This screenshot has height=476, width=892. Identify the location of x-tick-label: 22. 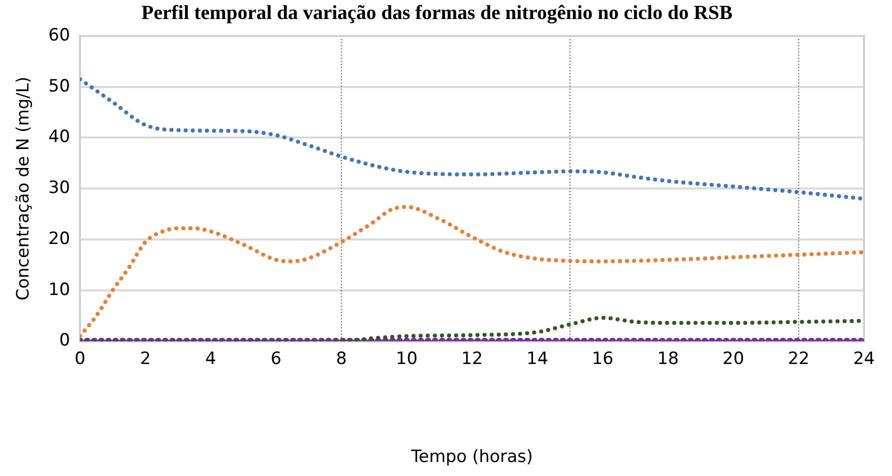
(799, 358).